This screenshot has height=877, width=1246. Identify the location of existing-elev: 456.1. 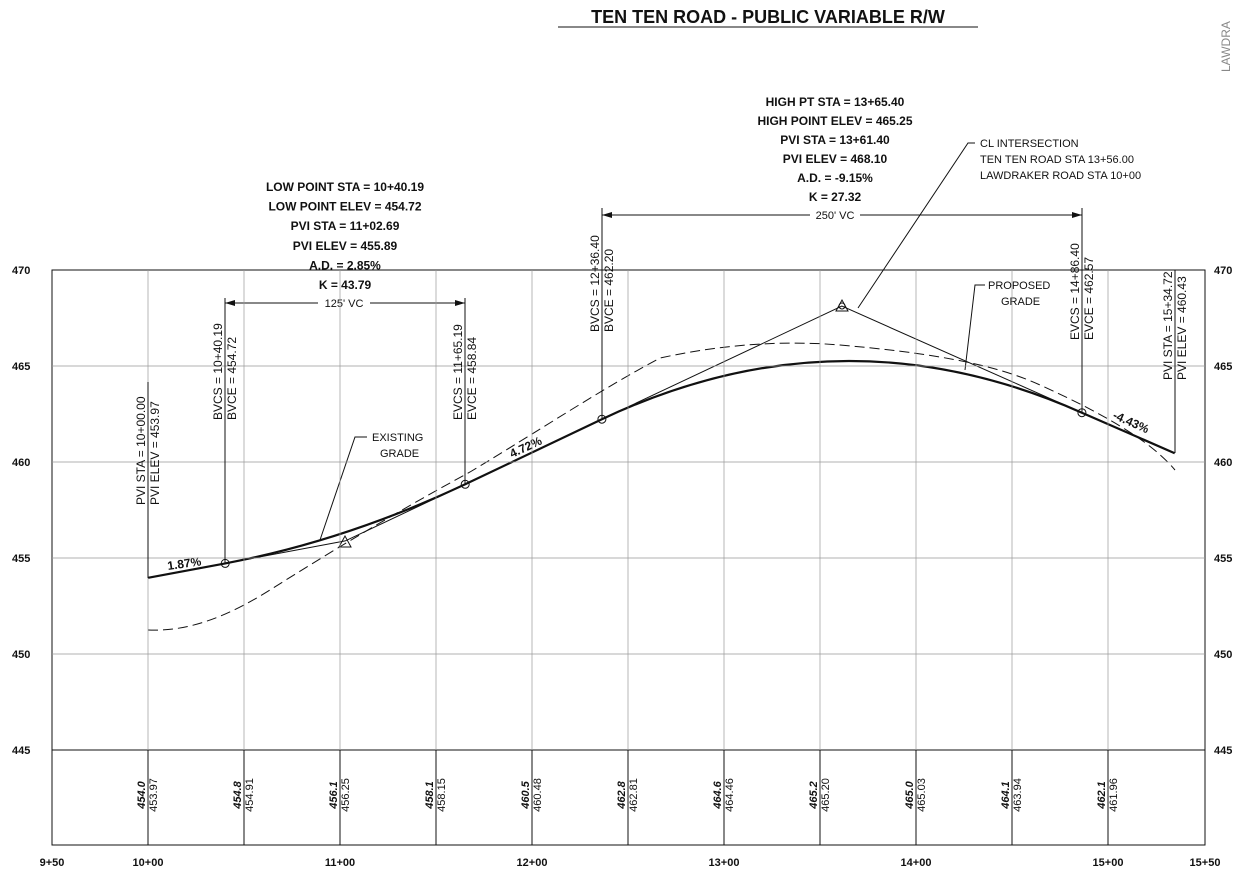
(334, 795).